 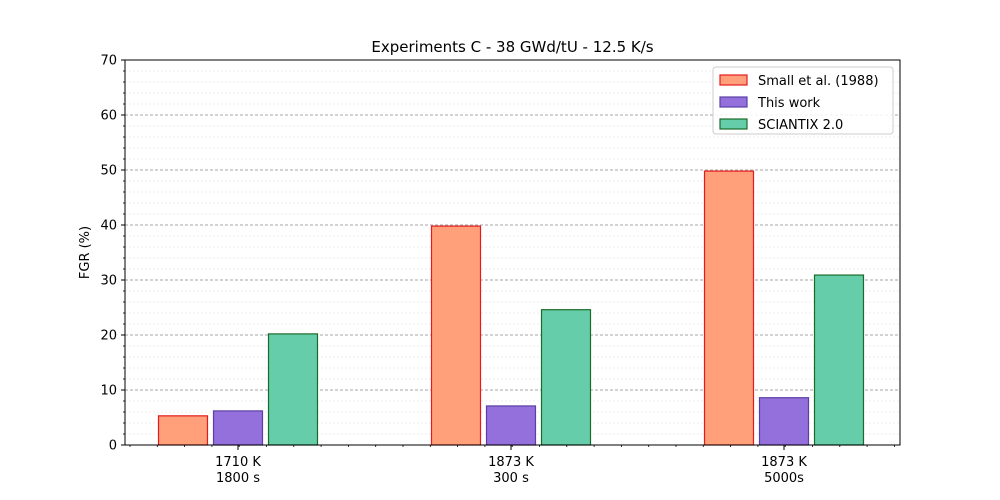 What do you see at coordinates (108, 281) in the screenshot?
I see `y-tick-label: 30` at bounding box center [108, 281].